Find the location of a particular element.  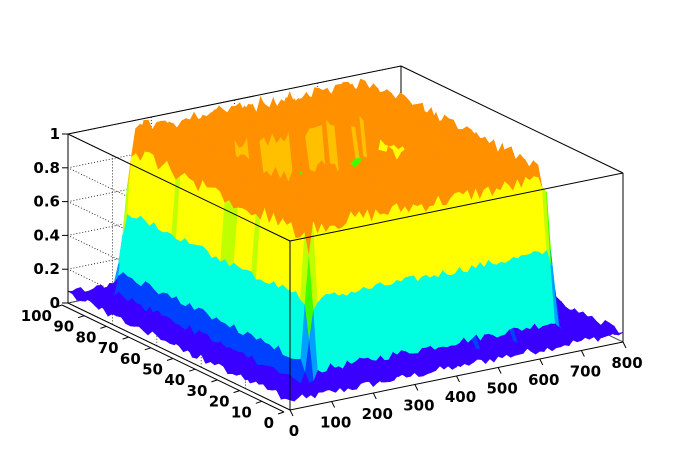

x-tick-label: 0 is located at coordinates (294, 431).